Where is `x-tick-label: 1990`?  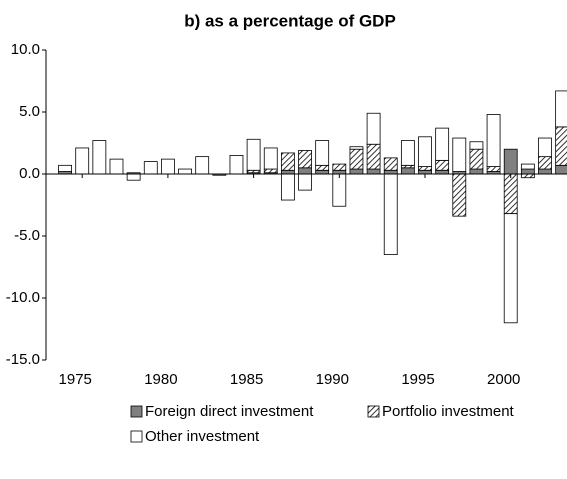
x-tick-label: 1990 is located at coordinates (332, 379).